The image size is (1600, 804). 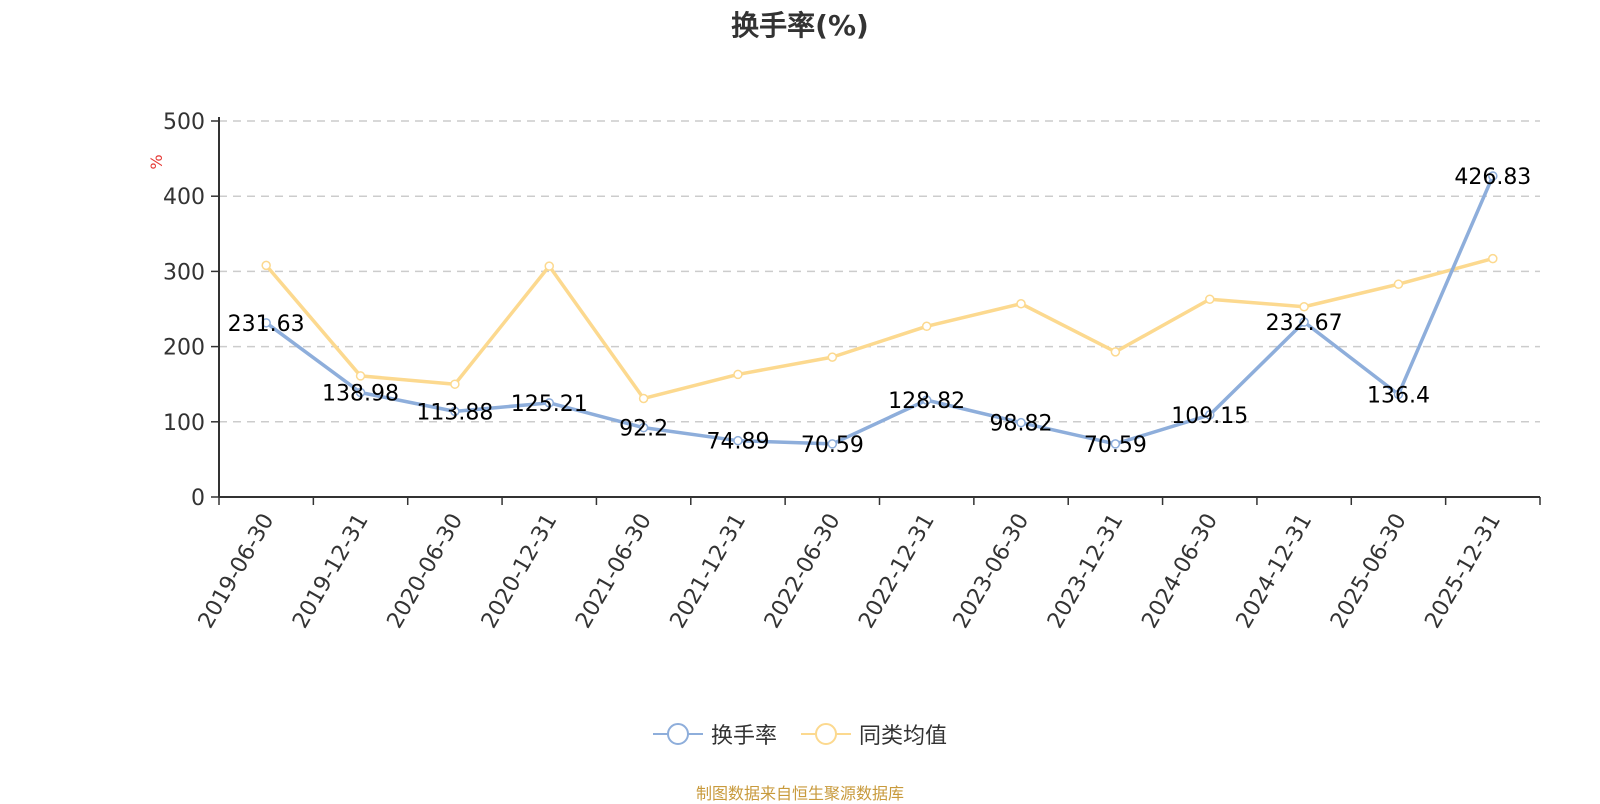 I want to click on legend-item-turnover: 换手率, so click(x=714, y=734).